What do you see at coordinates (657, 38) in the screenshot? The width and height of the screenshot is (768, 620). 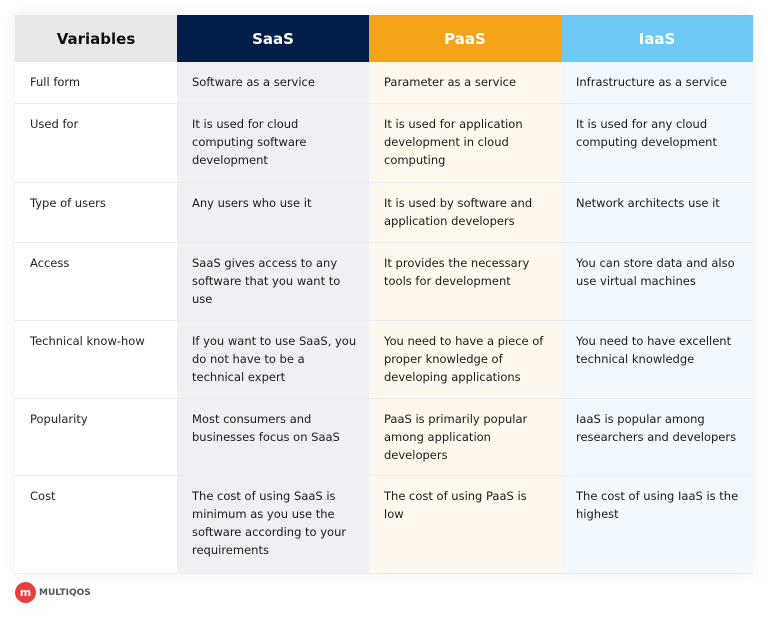 I see `header-iaas: IaaS` at bounding box center [657, 38].